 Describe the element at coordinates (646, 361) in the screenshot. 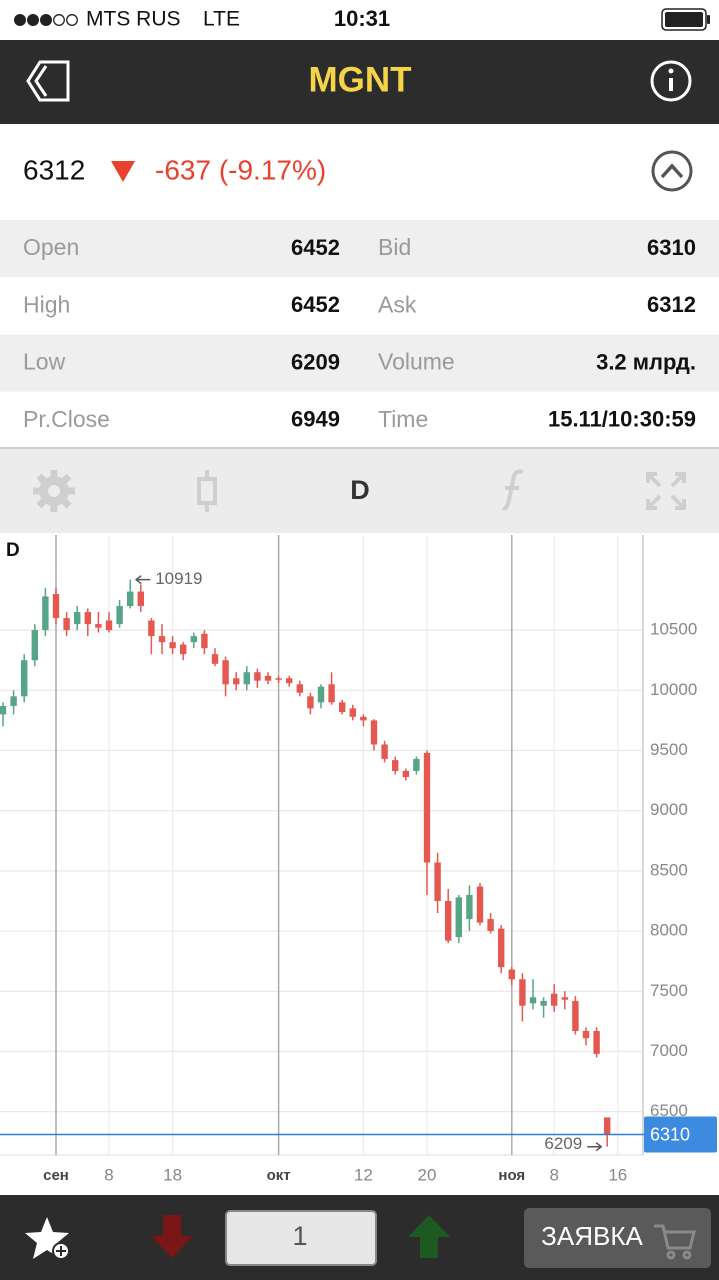

I see `field-value: 3.2 млрд.` at that location.